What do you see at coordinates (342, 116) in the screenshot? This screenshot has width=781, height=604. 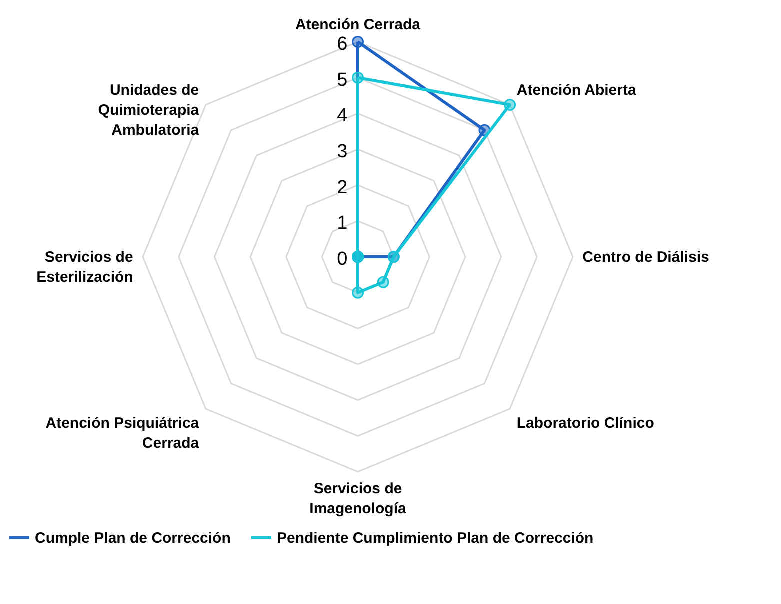 I see `y-tick-label: 4` at bounding box center [342, 116].